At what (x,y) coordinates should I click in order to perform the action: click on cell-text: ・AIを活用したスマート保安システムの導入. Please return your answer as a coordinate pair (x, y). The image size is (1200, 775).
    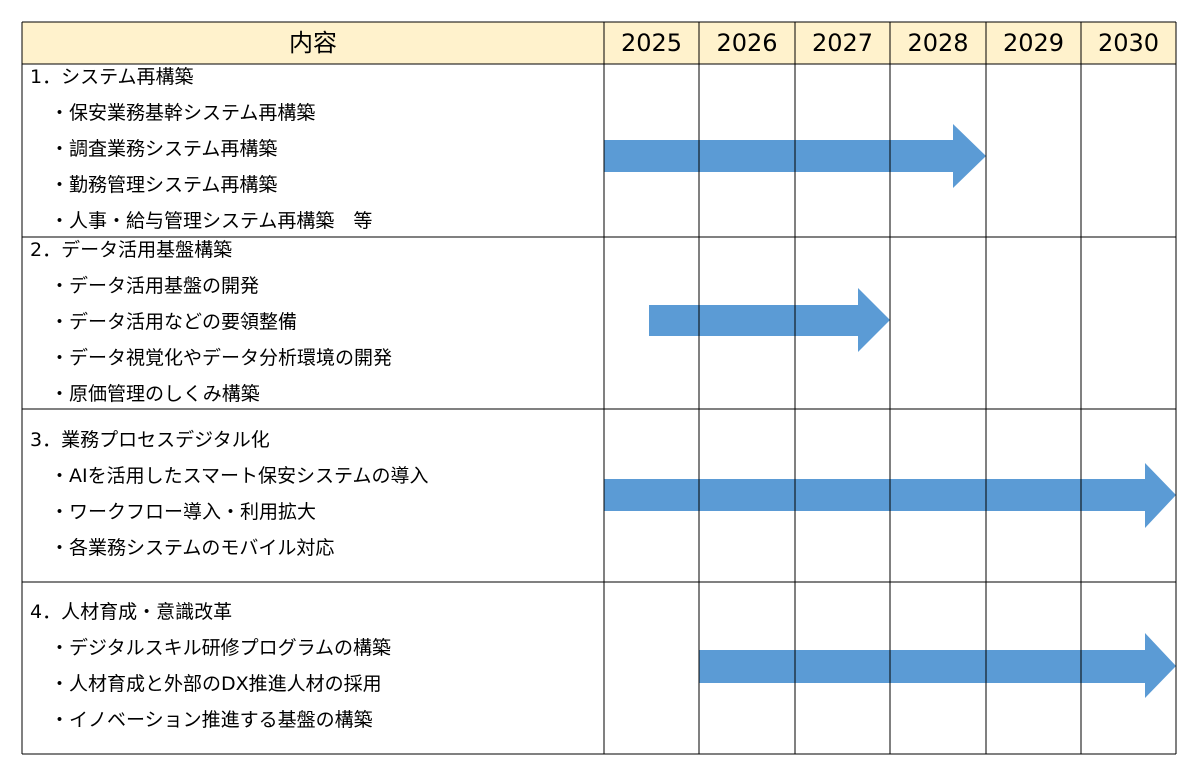
    Looking at the image, I should click on (239, 476).